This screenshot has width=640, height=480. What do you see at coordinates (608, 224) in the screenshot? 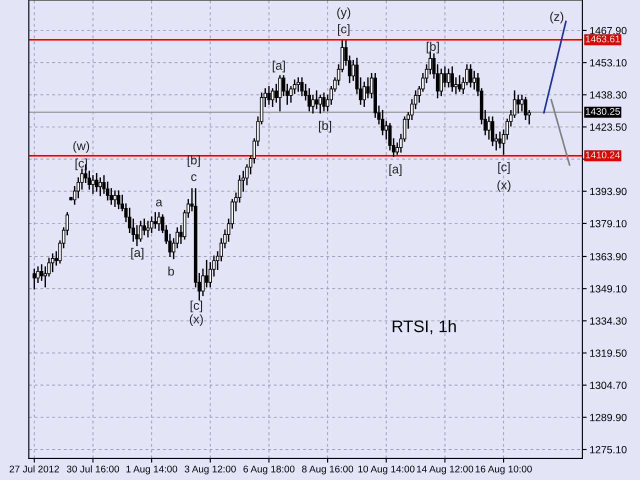
I see `y-tick-label: 1379.10` at bounding box center [608, 224].